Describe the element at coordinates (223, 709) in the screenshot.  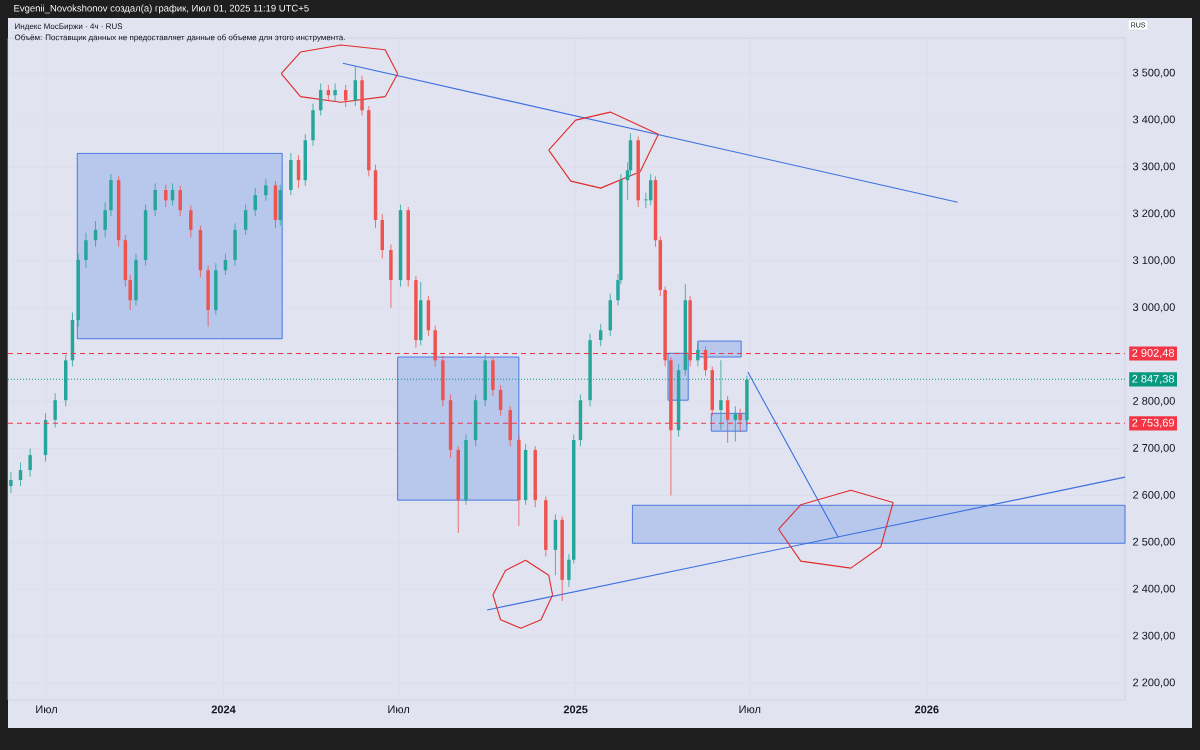
I see `x-tick-label: 2024` at that location.